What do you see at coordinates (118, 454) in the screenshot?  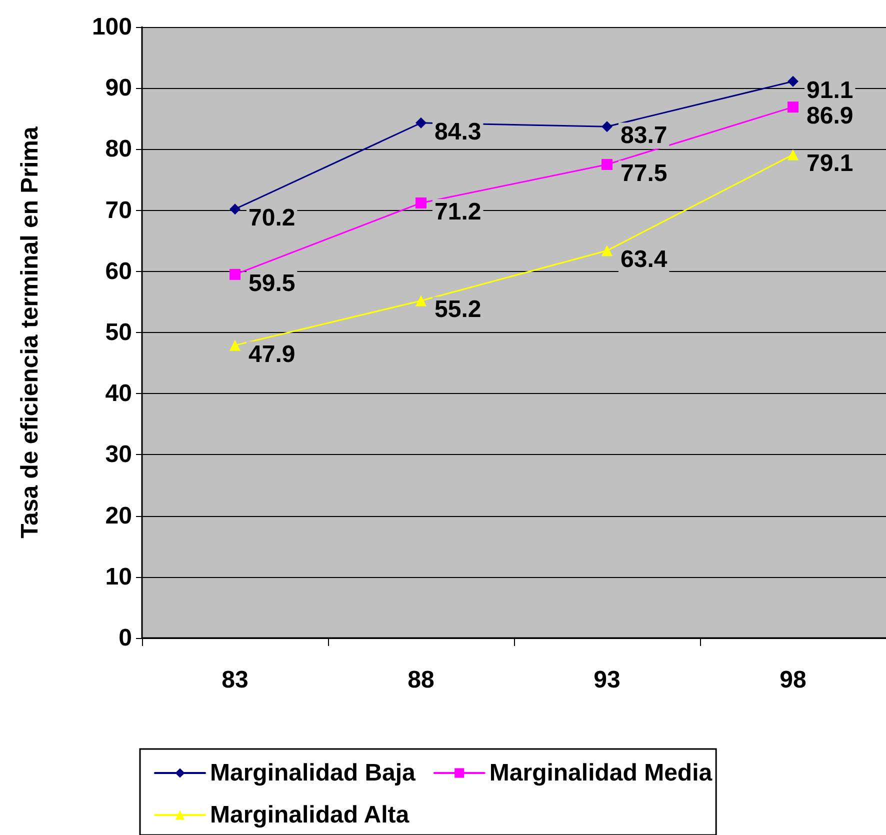 I see `y-tick-label: 30` at bounding box center [118, 454].